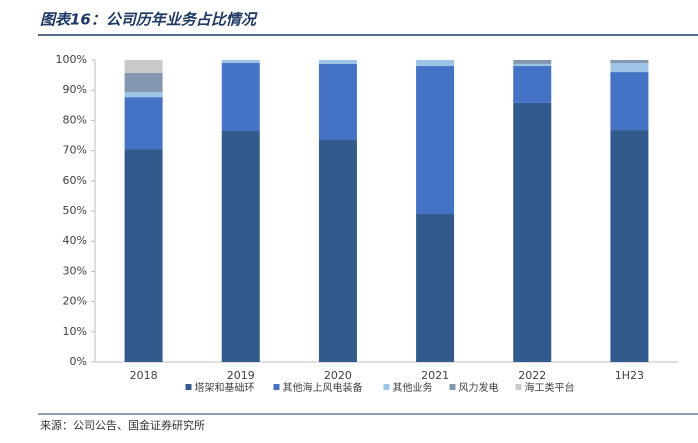 This screenshot has width=698, height=443. Describe the element at coordinates (75, 210) in the screenshot. I see `y-tick-label: 50%` at that location.